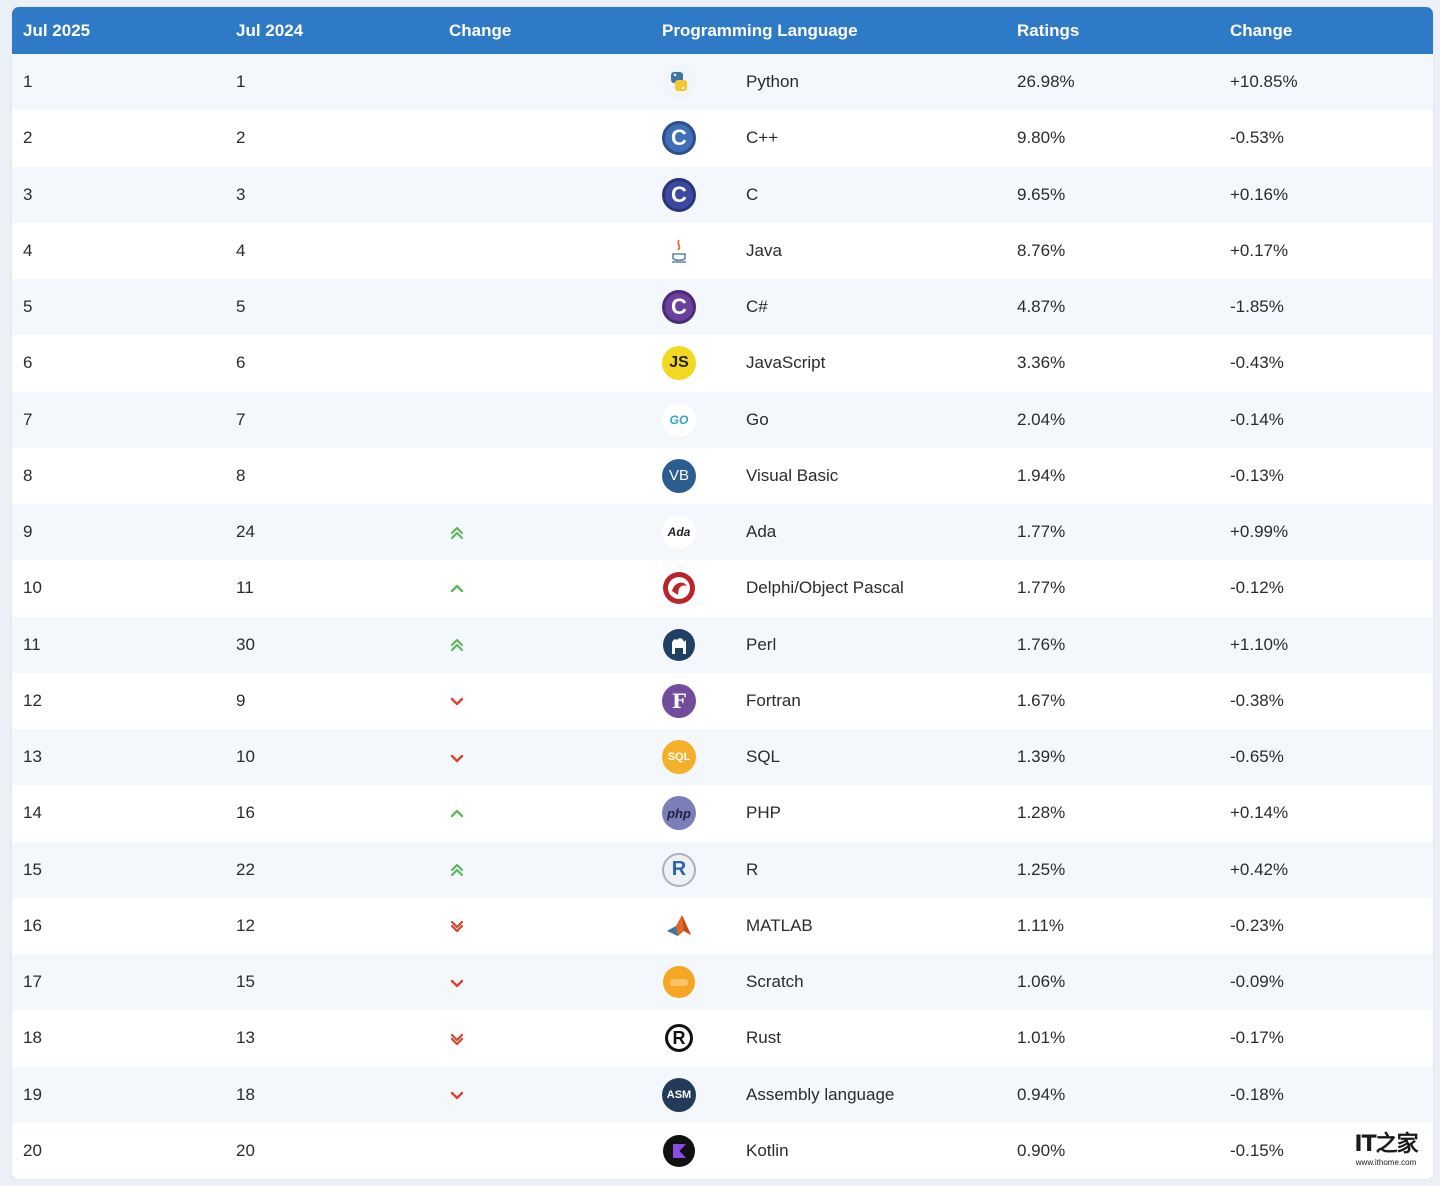  I want to click on language-name: Go, so click(757, 419).